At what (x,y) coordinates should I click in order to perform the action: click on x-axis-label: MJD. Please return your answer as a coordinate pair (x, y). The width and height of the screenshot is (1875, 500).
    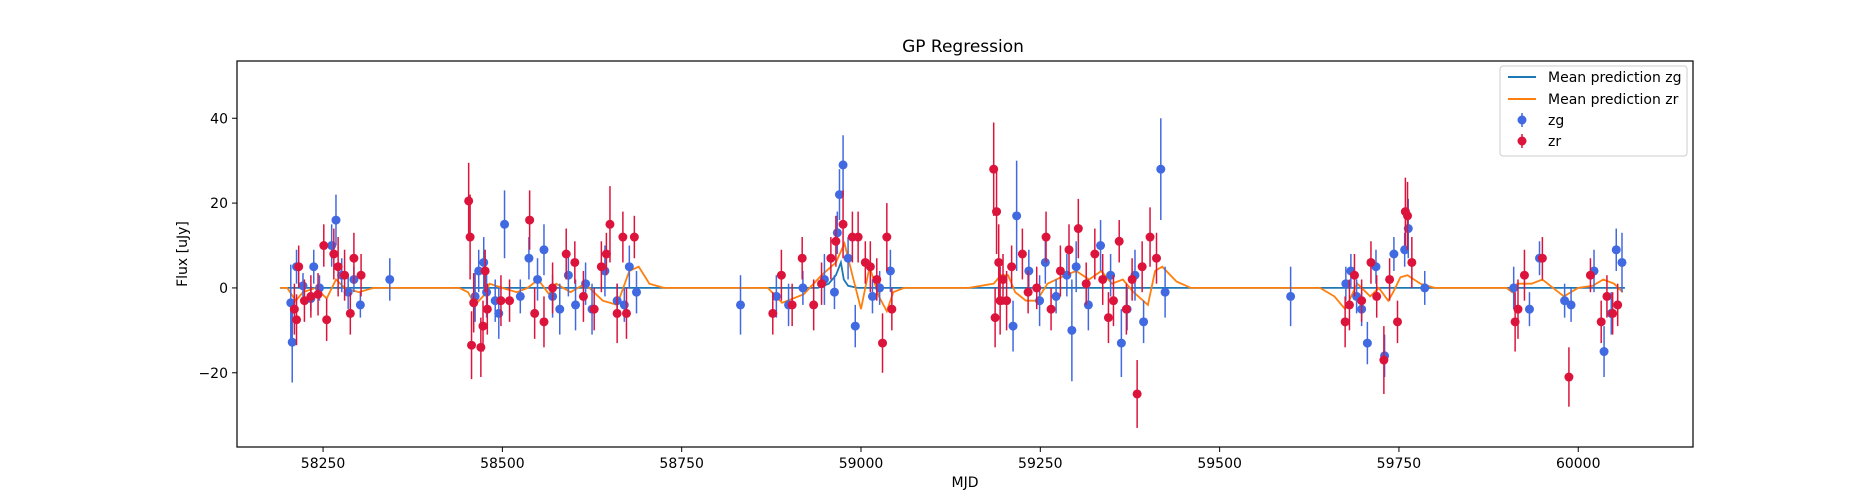
    Looking at the image, I should click on (965, 483).